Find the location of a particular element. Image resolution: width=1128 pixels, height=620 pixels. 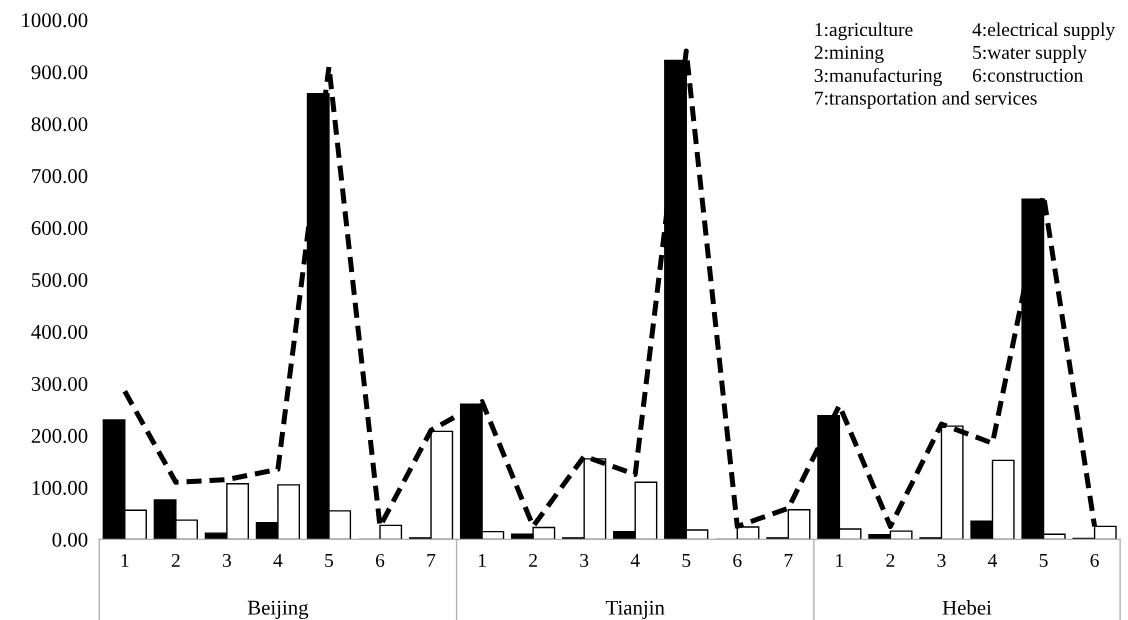

y-tick-label: 100.00 is located at coordinates (60, 487).